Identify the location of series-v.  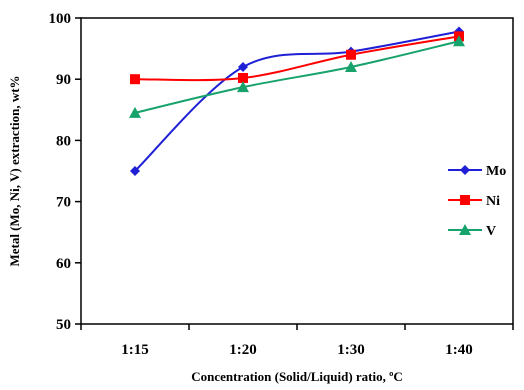
(297, 76).